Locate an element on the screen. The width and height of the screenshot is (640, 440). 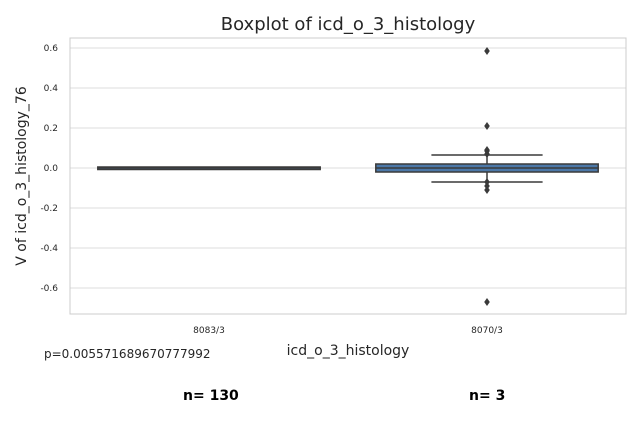
x-ticks: 8083/3 8070/3 is located at coordinates (348, 331).